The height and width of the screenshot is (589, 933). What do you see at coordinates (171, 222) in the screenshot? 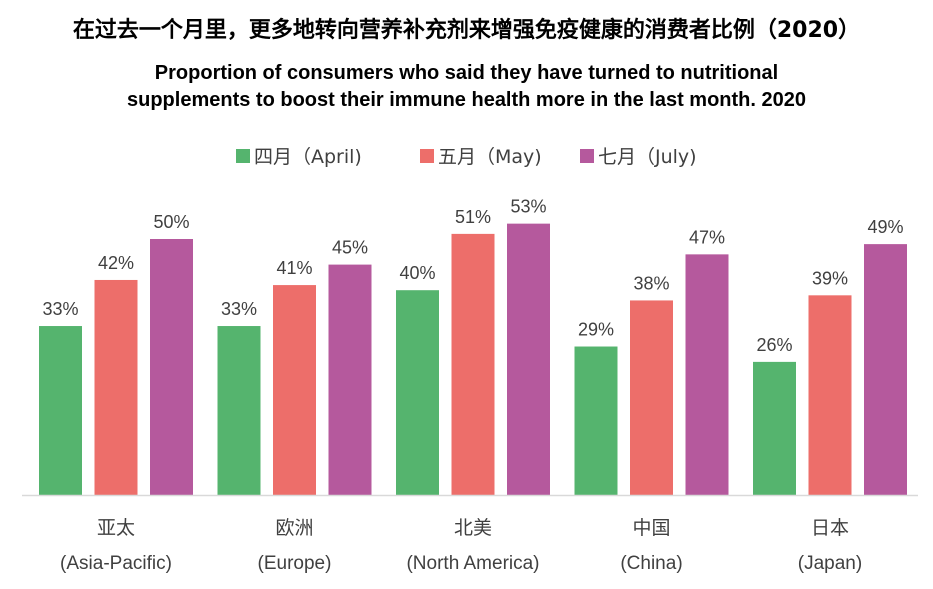
I see `value-label-2-0: 50%` at bounding box center [171, 222].